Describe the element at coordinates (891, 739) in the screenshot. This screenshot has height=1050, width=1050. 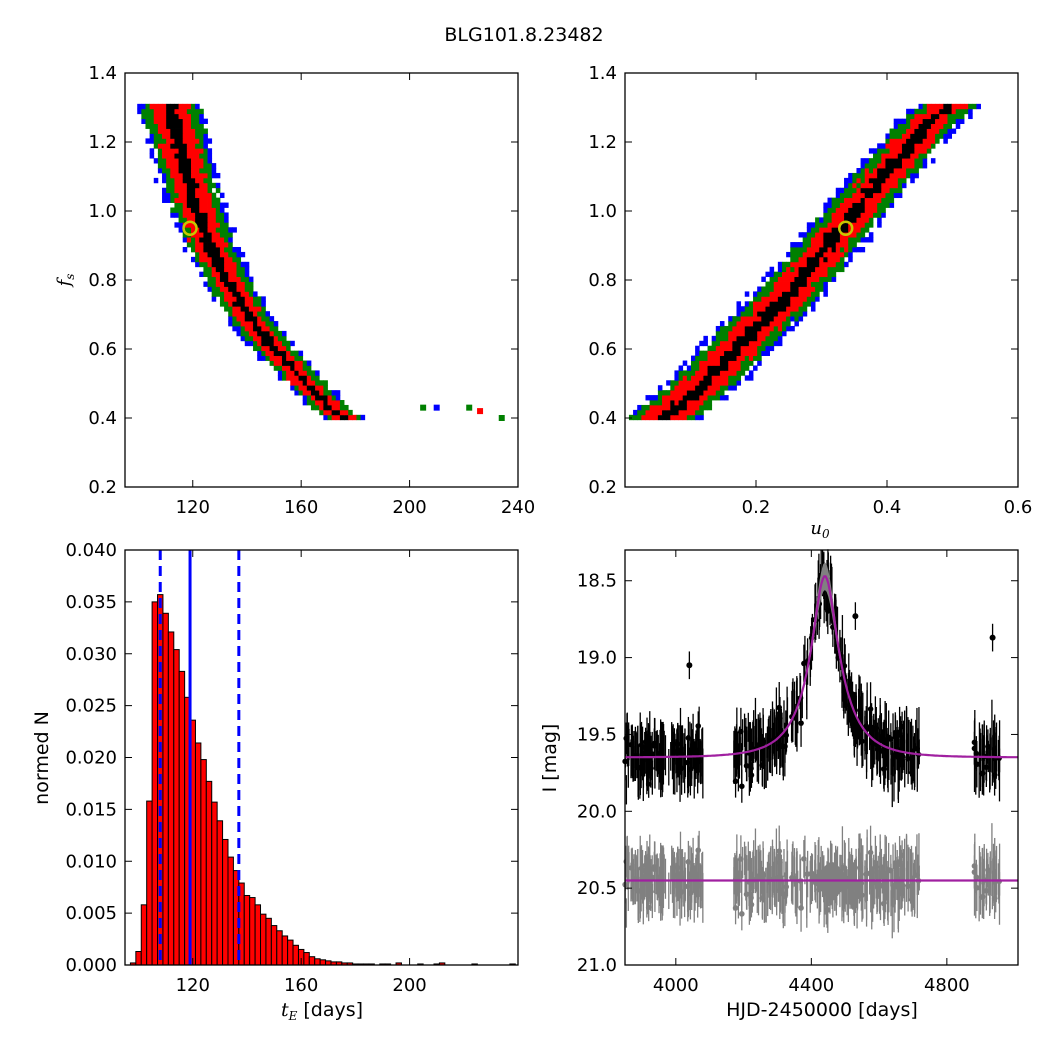
I see `data-point` at that location.